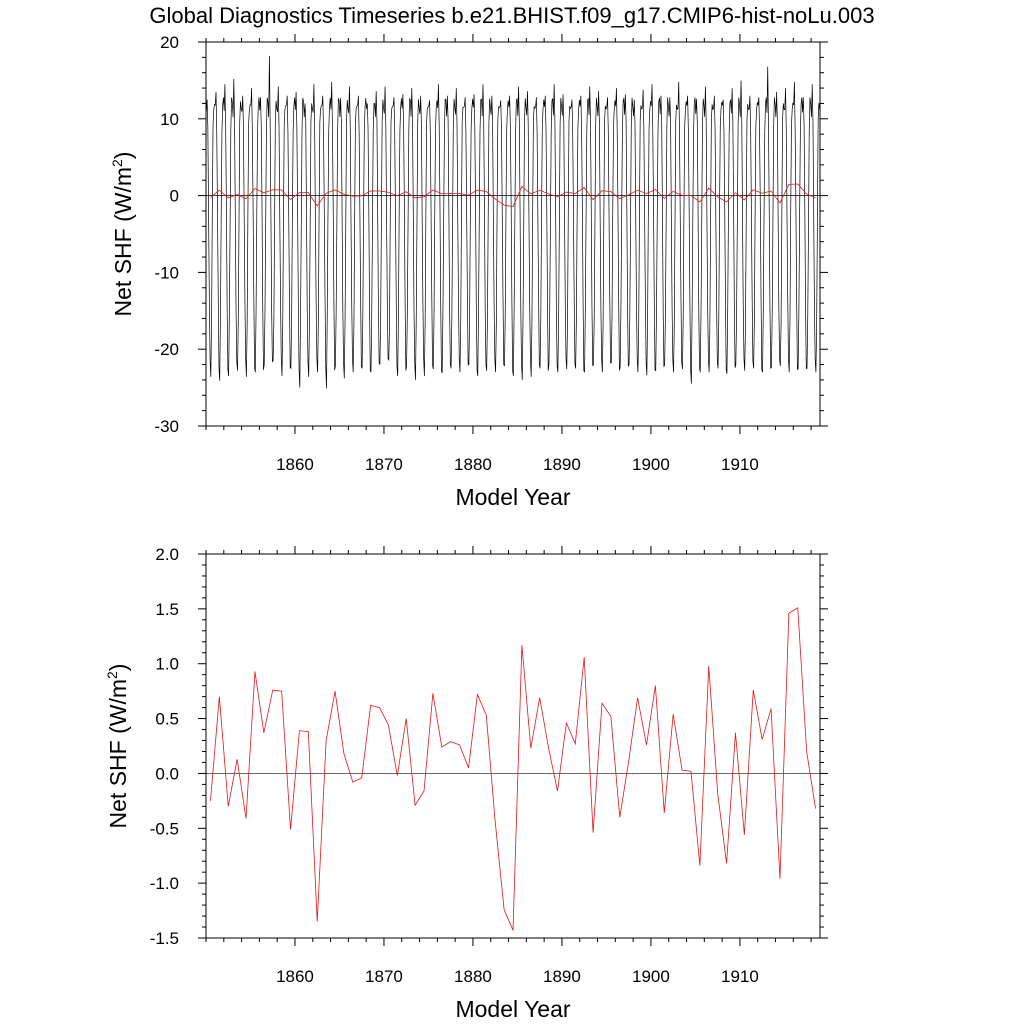 The image size is (1024, 1024). What do you see at coordinates (166, 349) in the screenshot?
I see `y-tick-label: -20` at bounding box center [166, 349].